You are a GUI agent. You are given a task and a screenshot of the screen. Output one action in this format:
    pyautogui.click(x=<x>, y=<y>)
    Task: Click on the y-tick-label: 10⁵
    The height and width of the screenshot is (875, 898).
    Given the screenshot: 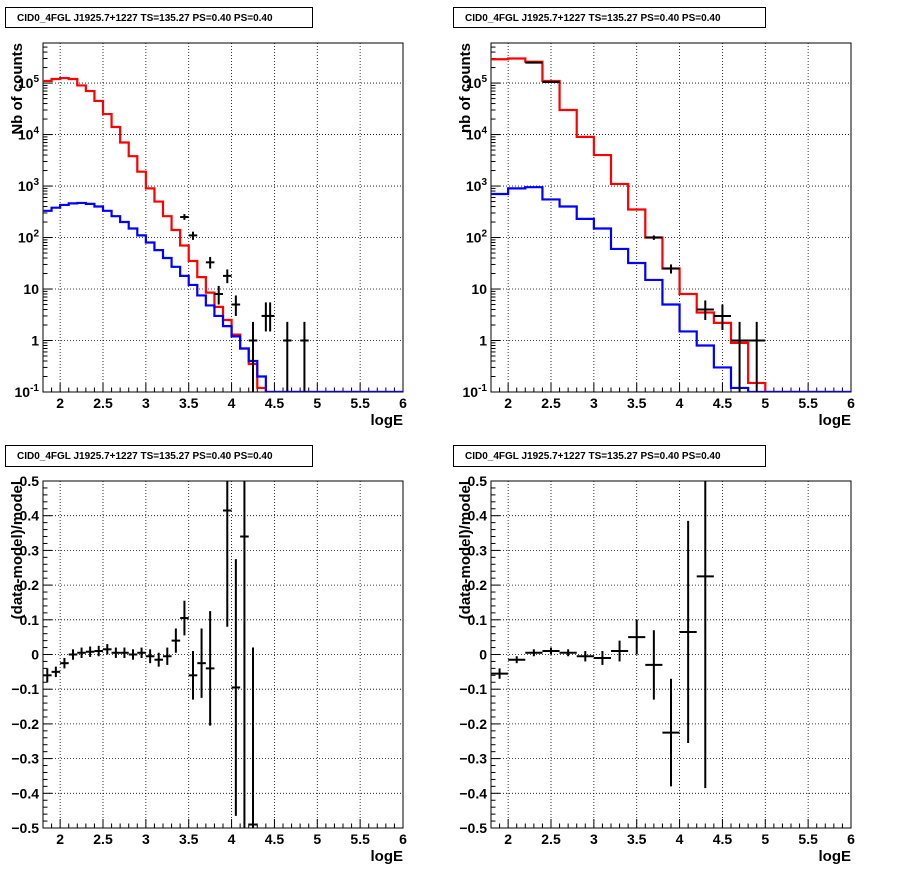 What is the action you would take?
    pyautogui.click(x=29, y=82)
    